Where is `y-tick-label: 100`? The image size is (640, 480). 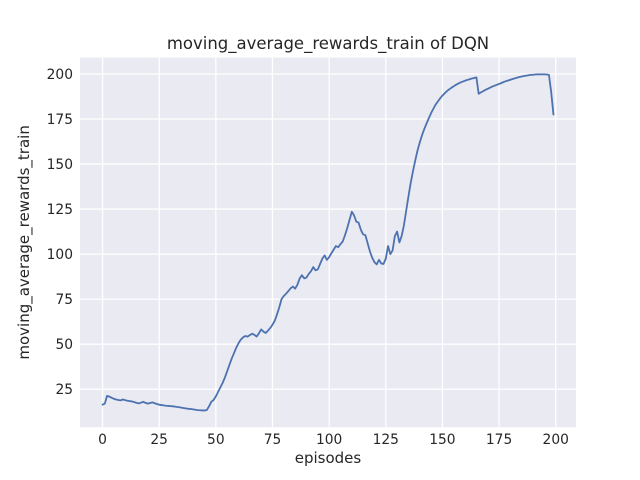 y-tick-label: 100 is located at coordinates (60, 255).